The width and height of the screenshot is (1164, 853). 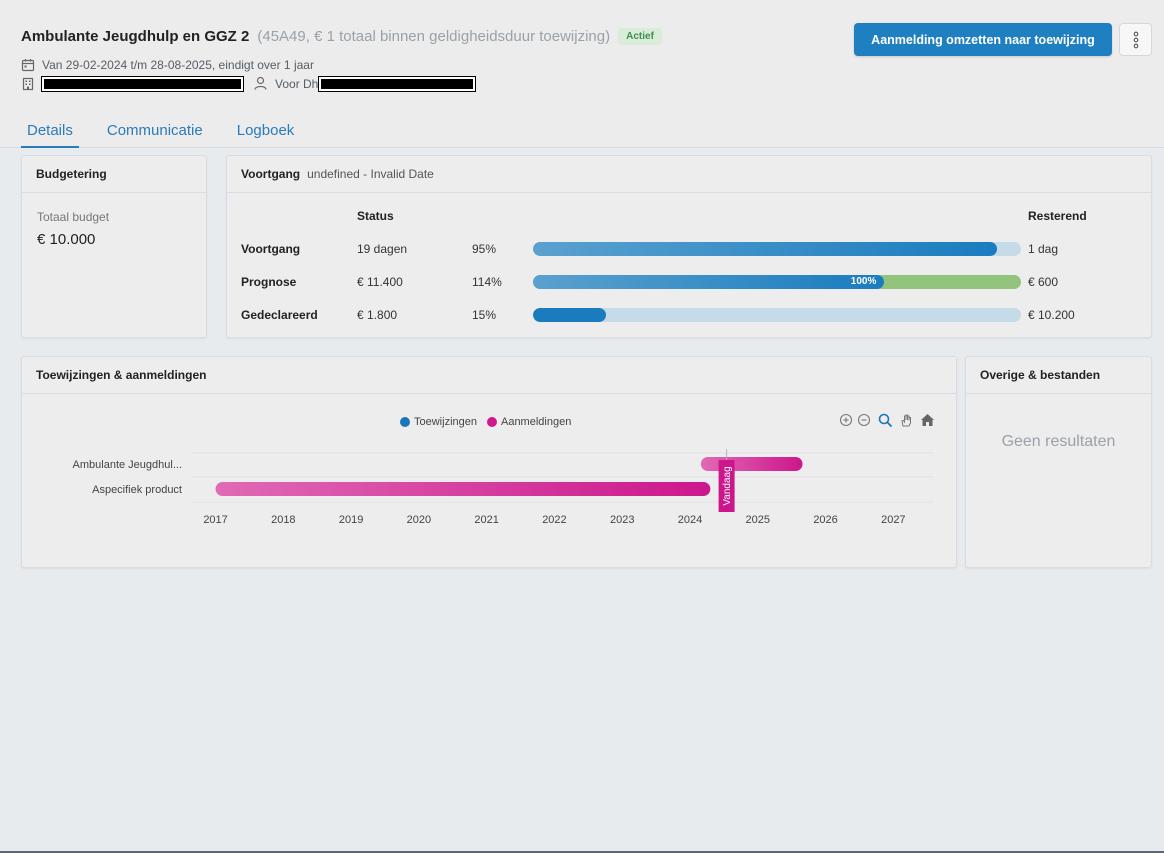 I want to click on row-label-gedeclareerd: Gedeclareerd, so click(x=279, y=315).